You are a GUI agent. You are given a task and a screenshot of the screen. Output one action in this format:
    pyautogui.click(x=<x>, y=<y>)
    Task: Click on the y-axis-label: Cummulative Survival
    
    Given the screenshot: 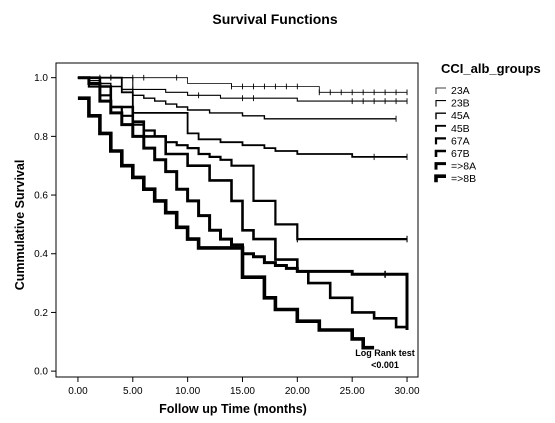 What is the action you would take?
    pyautogui.click(x=20, y=225)
    